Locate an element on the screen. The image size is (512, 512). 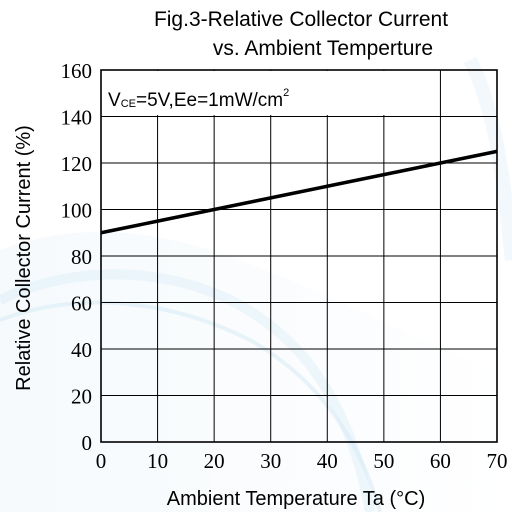
y-tick-labels: 0 20 40 60 80 100 120 140 160 is located at coordinates (77, 257).